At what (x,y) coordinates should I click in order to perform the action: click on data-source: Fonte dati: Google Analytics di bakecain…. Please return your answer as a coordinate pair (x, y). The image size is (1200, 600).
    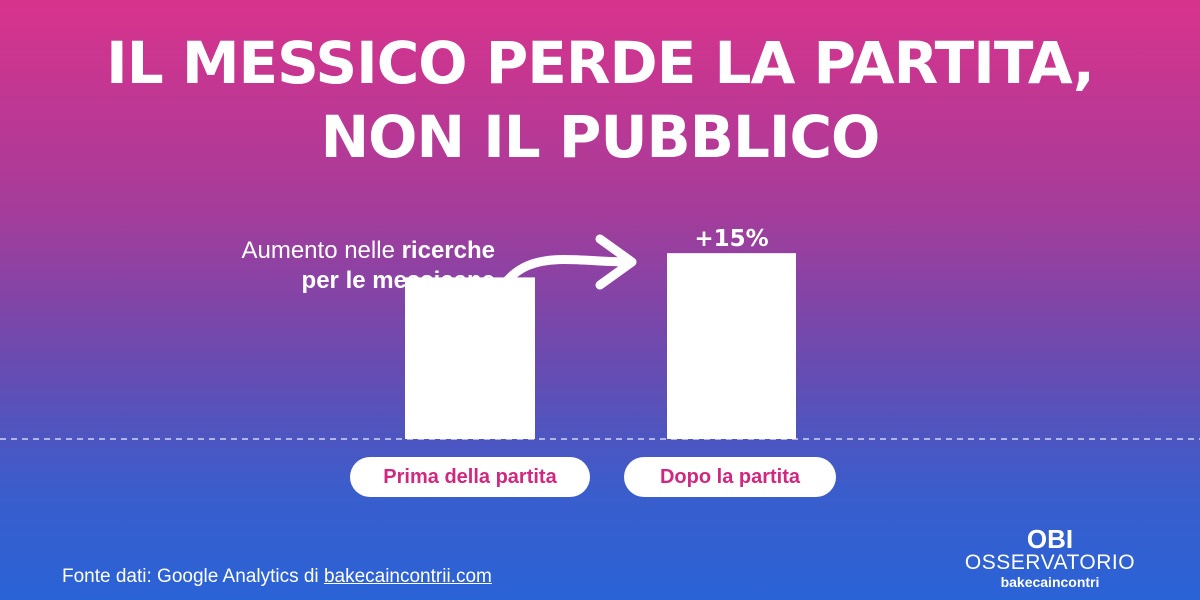
    Looking at the image, I should click on (277, 577).